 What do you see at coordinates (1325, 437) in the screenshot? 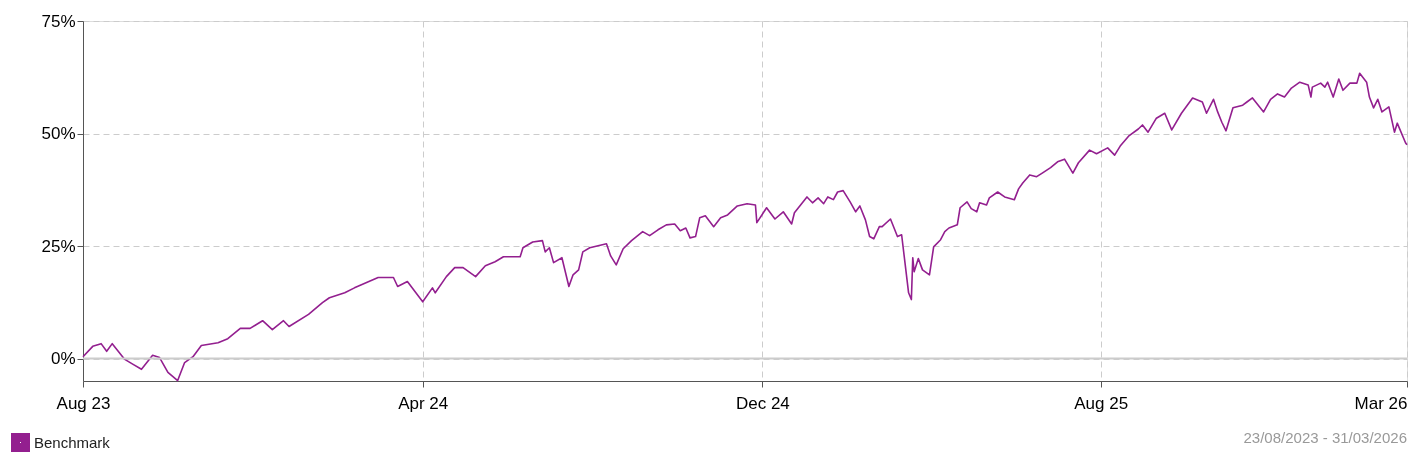
I see `text: 23/08/2023 - 31/03/2026` at bounding box center [1325, 437].